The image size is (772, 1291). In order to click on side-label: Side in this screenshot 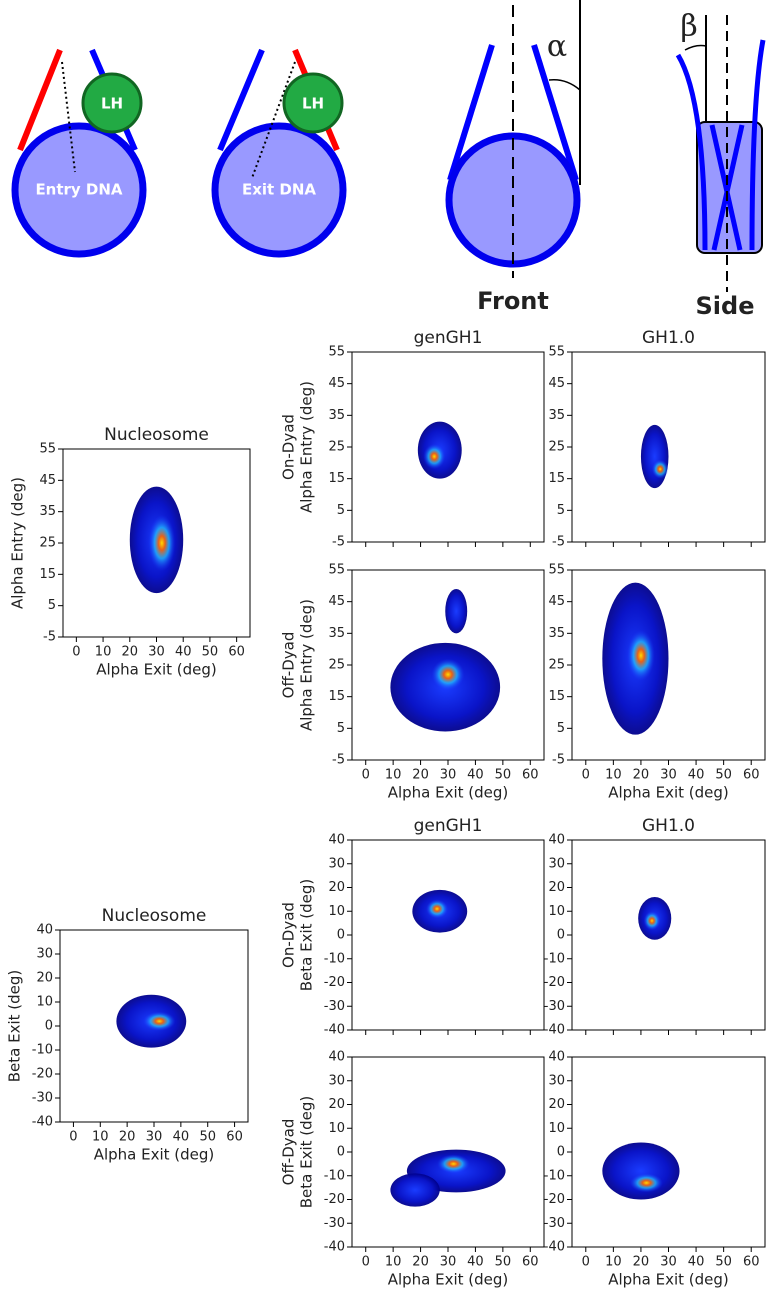, I will do `click(725, 306)`.